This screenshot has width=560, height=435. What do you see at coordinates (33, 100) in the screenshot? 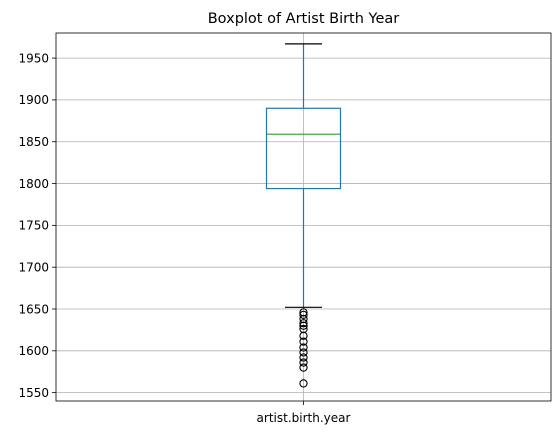
I see `y-tick-label: 1900` at bounding box center [33, 100].